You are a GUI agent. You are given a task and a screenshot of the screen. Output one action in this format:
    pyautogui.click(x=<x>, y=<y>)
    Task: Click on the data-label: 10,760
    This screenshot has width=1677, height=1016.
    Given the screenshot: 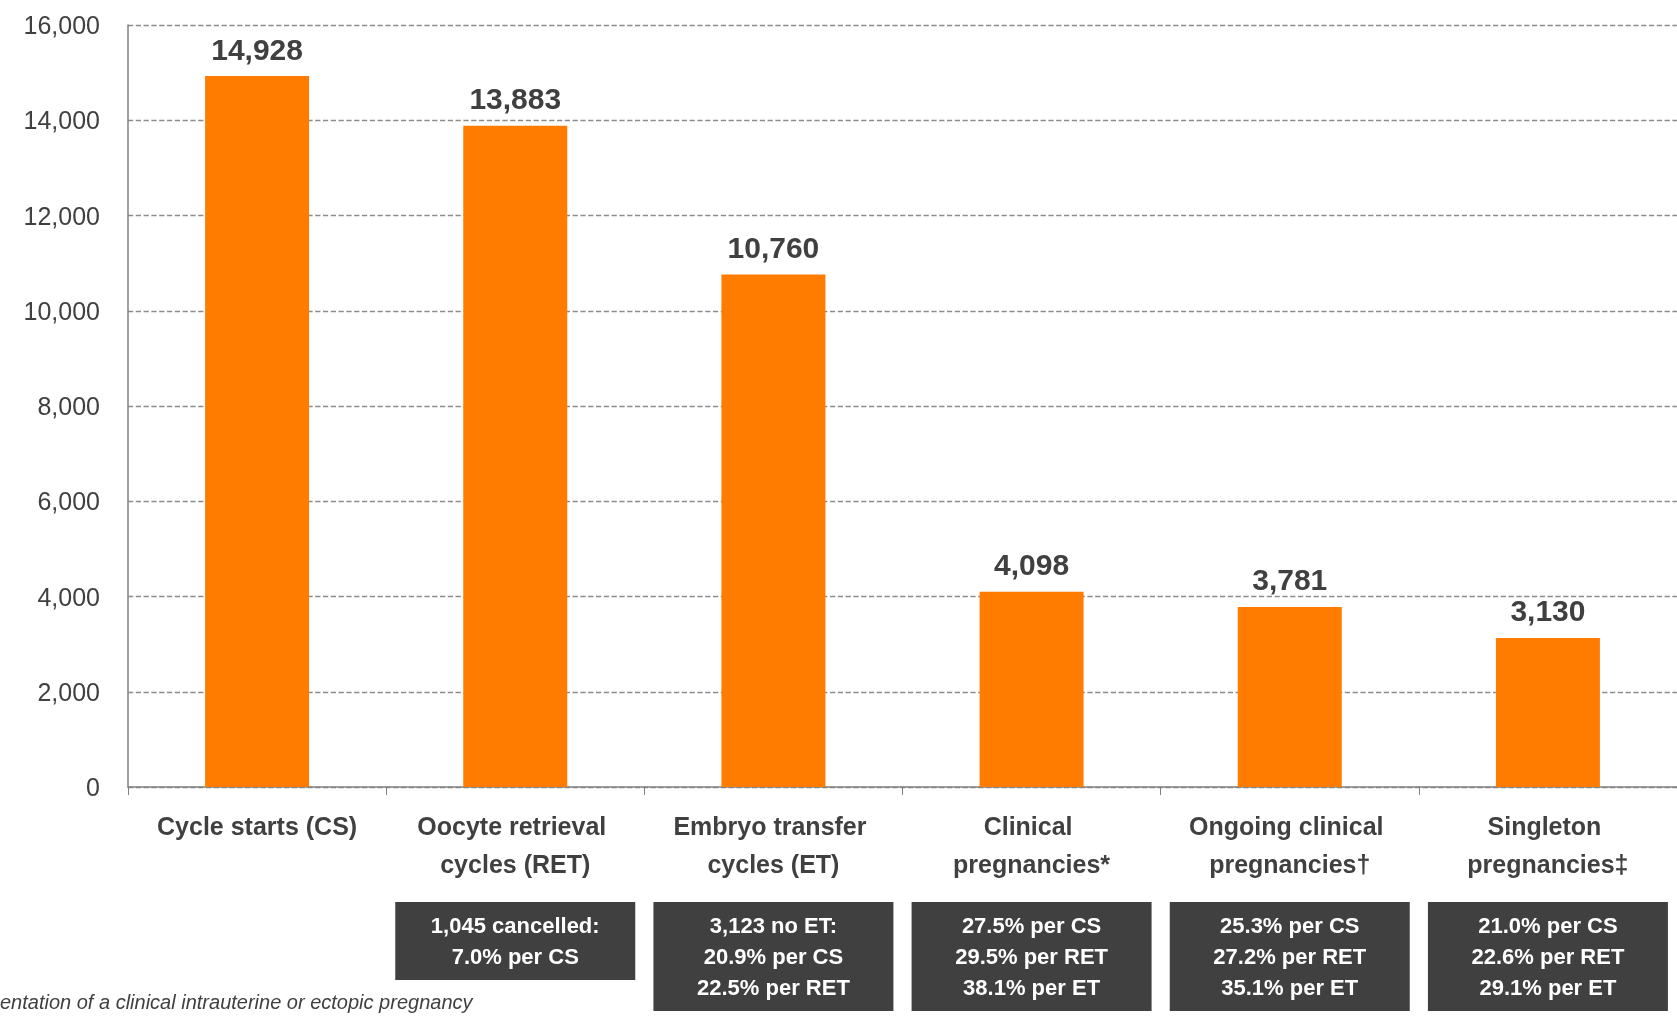 What is the action you would take?
    pyautogui.click(x=773, y=248)
    